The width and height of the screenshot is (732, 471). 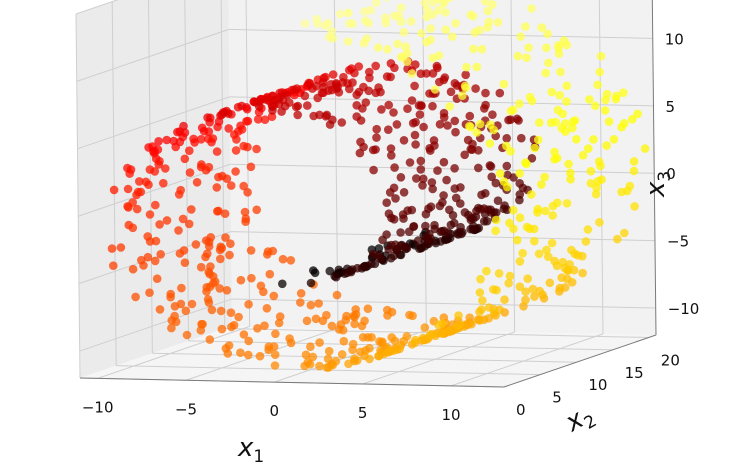 What do you see at coordinates (580, 420) in the screenshot?
I see `x2-axis-label: x2` at bounding box center [580, 420].